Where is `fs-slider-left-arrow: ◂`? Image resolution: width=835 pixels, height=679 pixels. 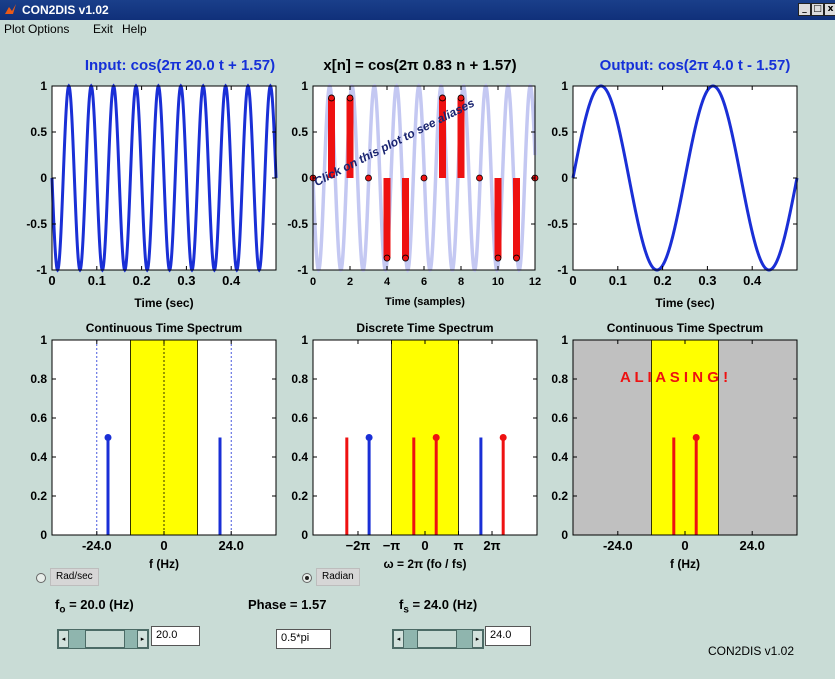 fs-slider-left-arrow: ◂ is located at coordinates (398, 639).